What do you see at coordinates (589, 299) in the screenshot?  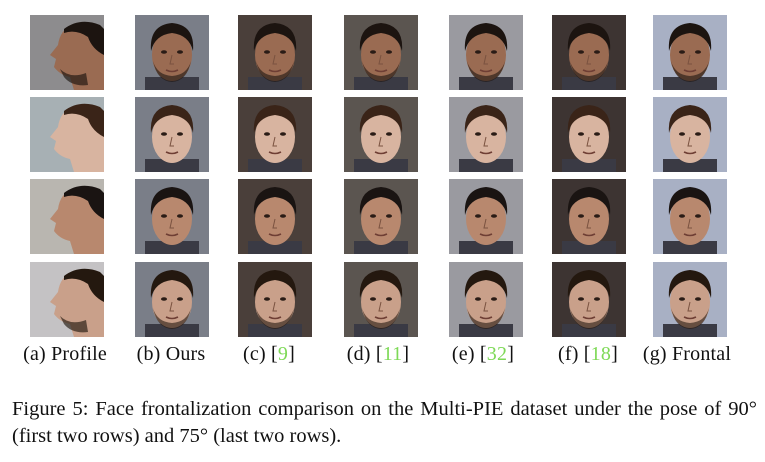 I see `face-image-row4-col6` at bounding box center [589, 299].